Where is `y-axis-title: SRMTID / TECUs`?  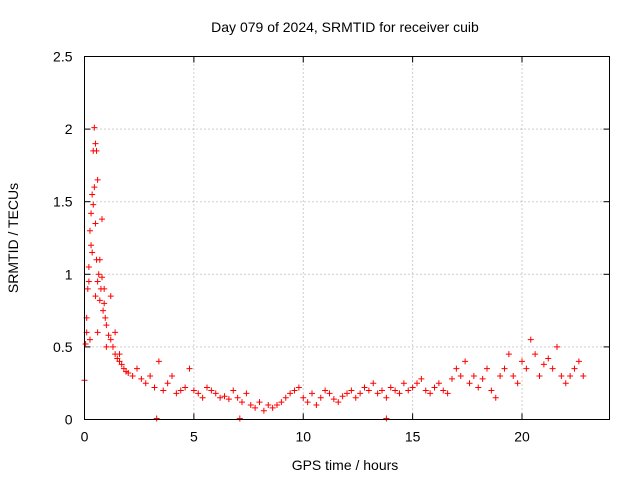 y-axis-title: SRMTID / TECUs is located at coordinates (13, 238).